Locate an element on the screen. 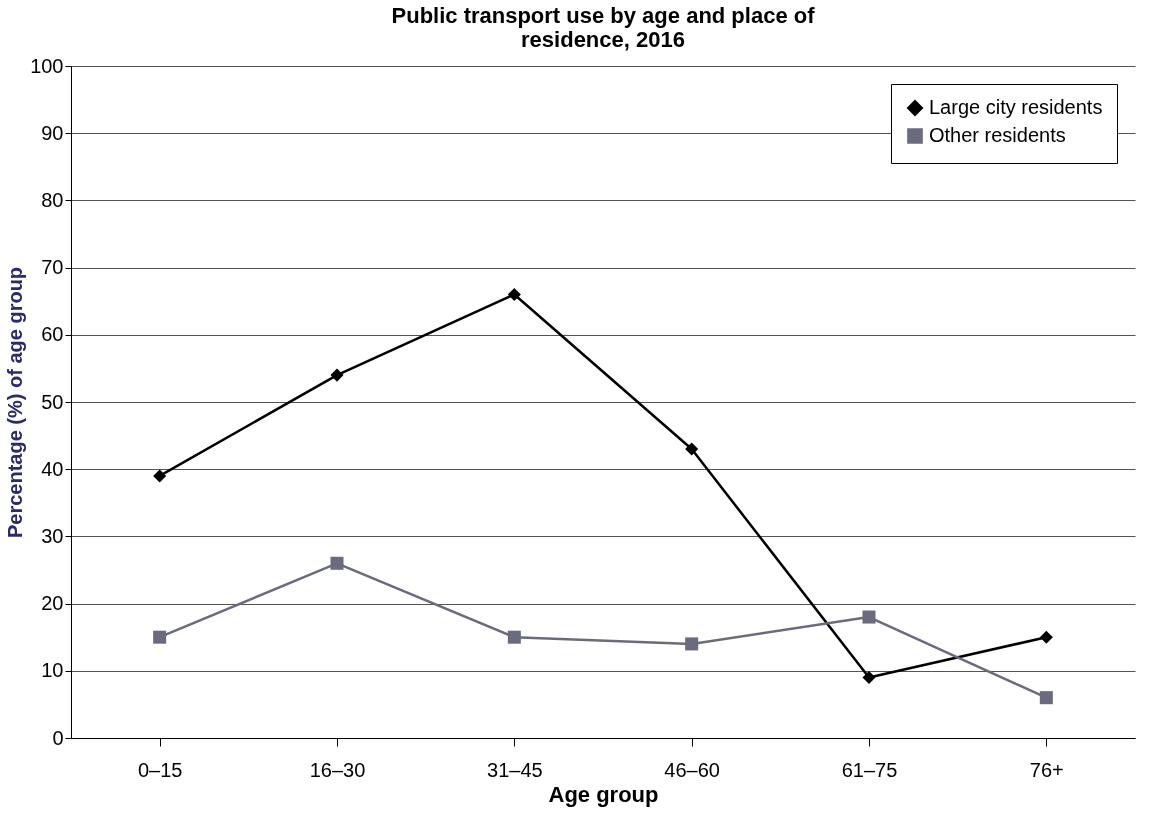 The width and height of the screenshot is (1151, 819). chart-title: Public transport use by age and place of residence, 2016 is located at coordinates (603, 27).